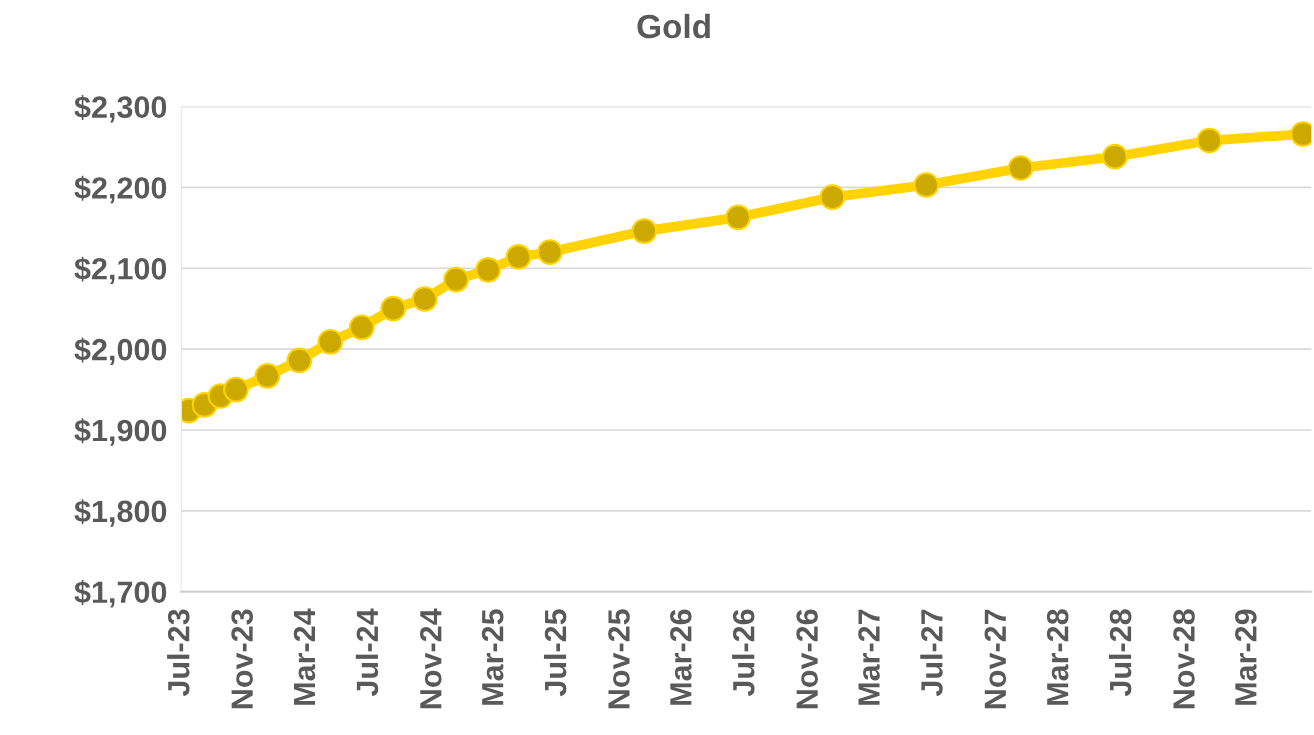 The image size is (1314, 735). Describe the element at coordinates (430, 658) in the screenshot. I see `x-tick-label: Nov-24` at that location.